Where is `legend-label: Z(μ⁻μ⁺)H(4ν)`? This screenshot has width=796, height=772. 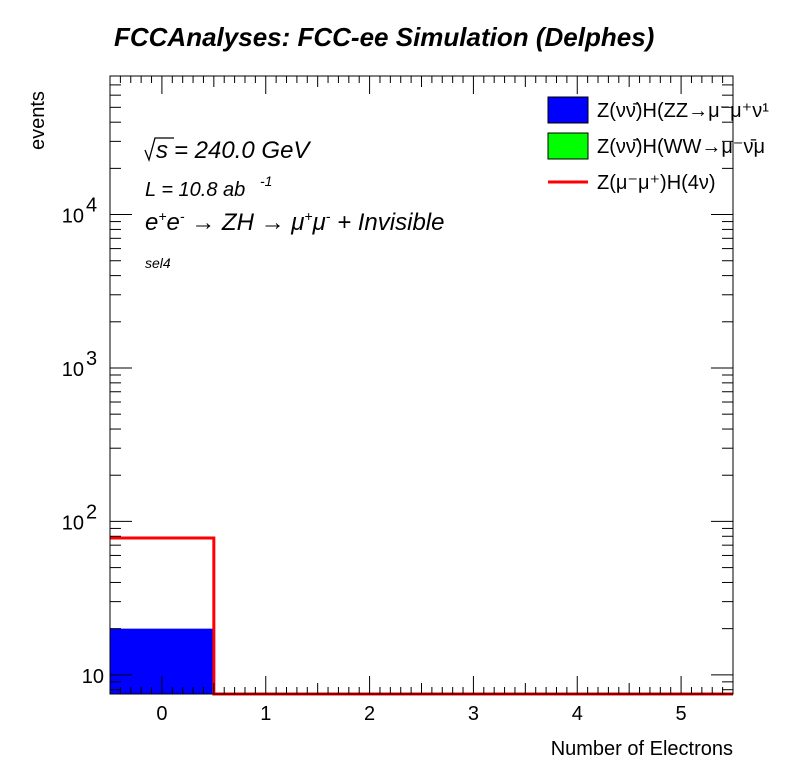 legend-label: Z(μ⁻μ⁺)H(4ν) is located at coordinates (656, 183).